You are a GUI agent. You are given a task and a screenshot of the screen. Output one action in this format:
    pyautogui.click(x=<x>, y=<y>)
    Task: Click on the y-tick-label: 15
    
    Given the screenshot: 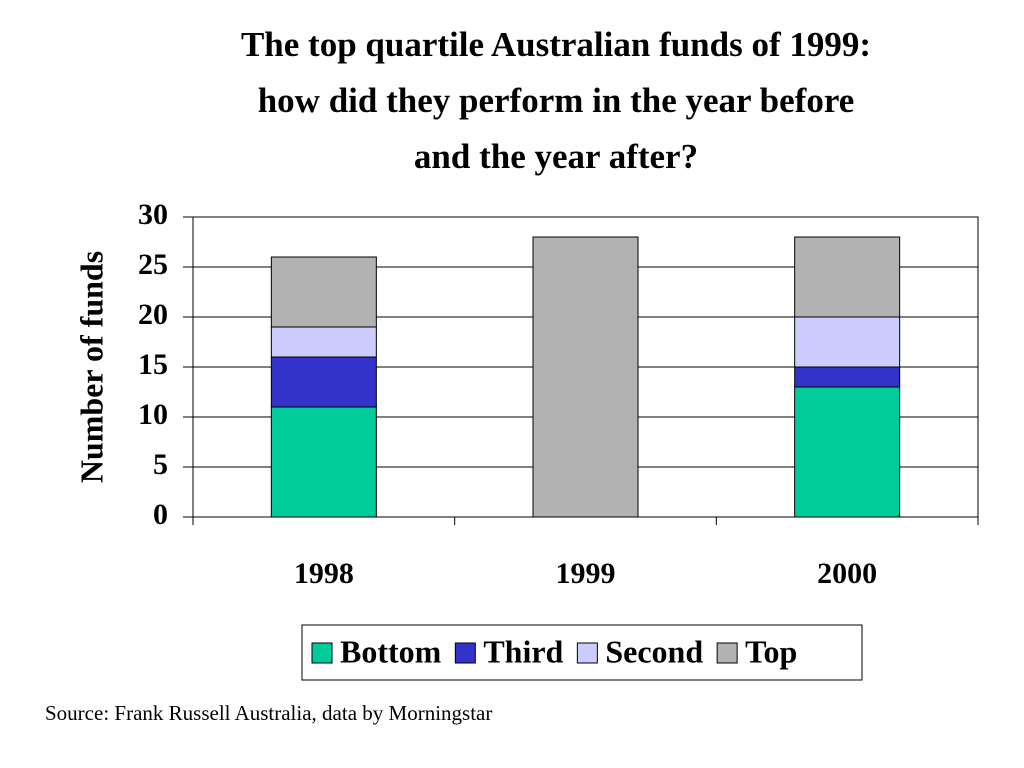 What is the action you would take?
    pyautogui.click(x=153, y=364)
    